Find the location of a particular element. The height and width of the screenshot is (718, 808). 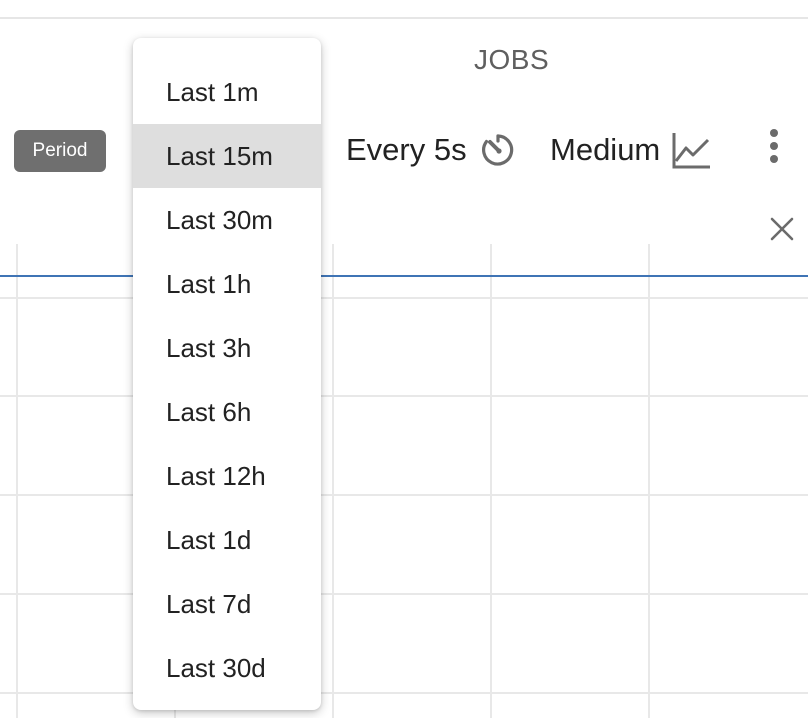

close-icon is located at coordinates (782, 229).